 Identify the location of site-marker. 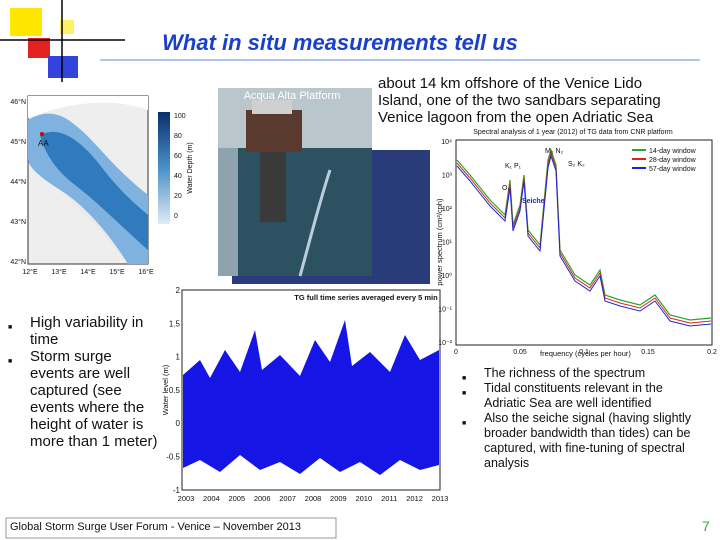
(42, 134).